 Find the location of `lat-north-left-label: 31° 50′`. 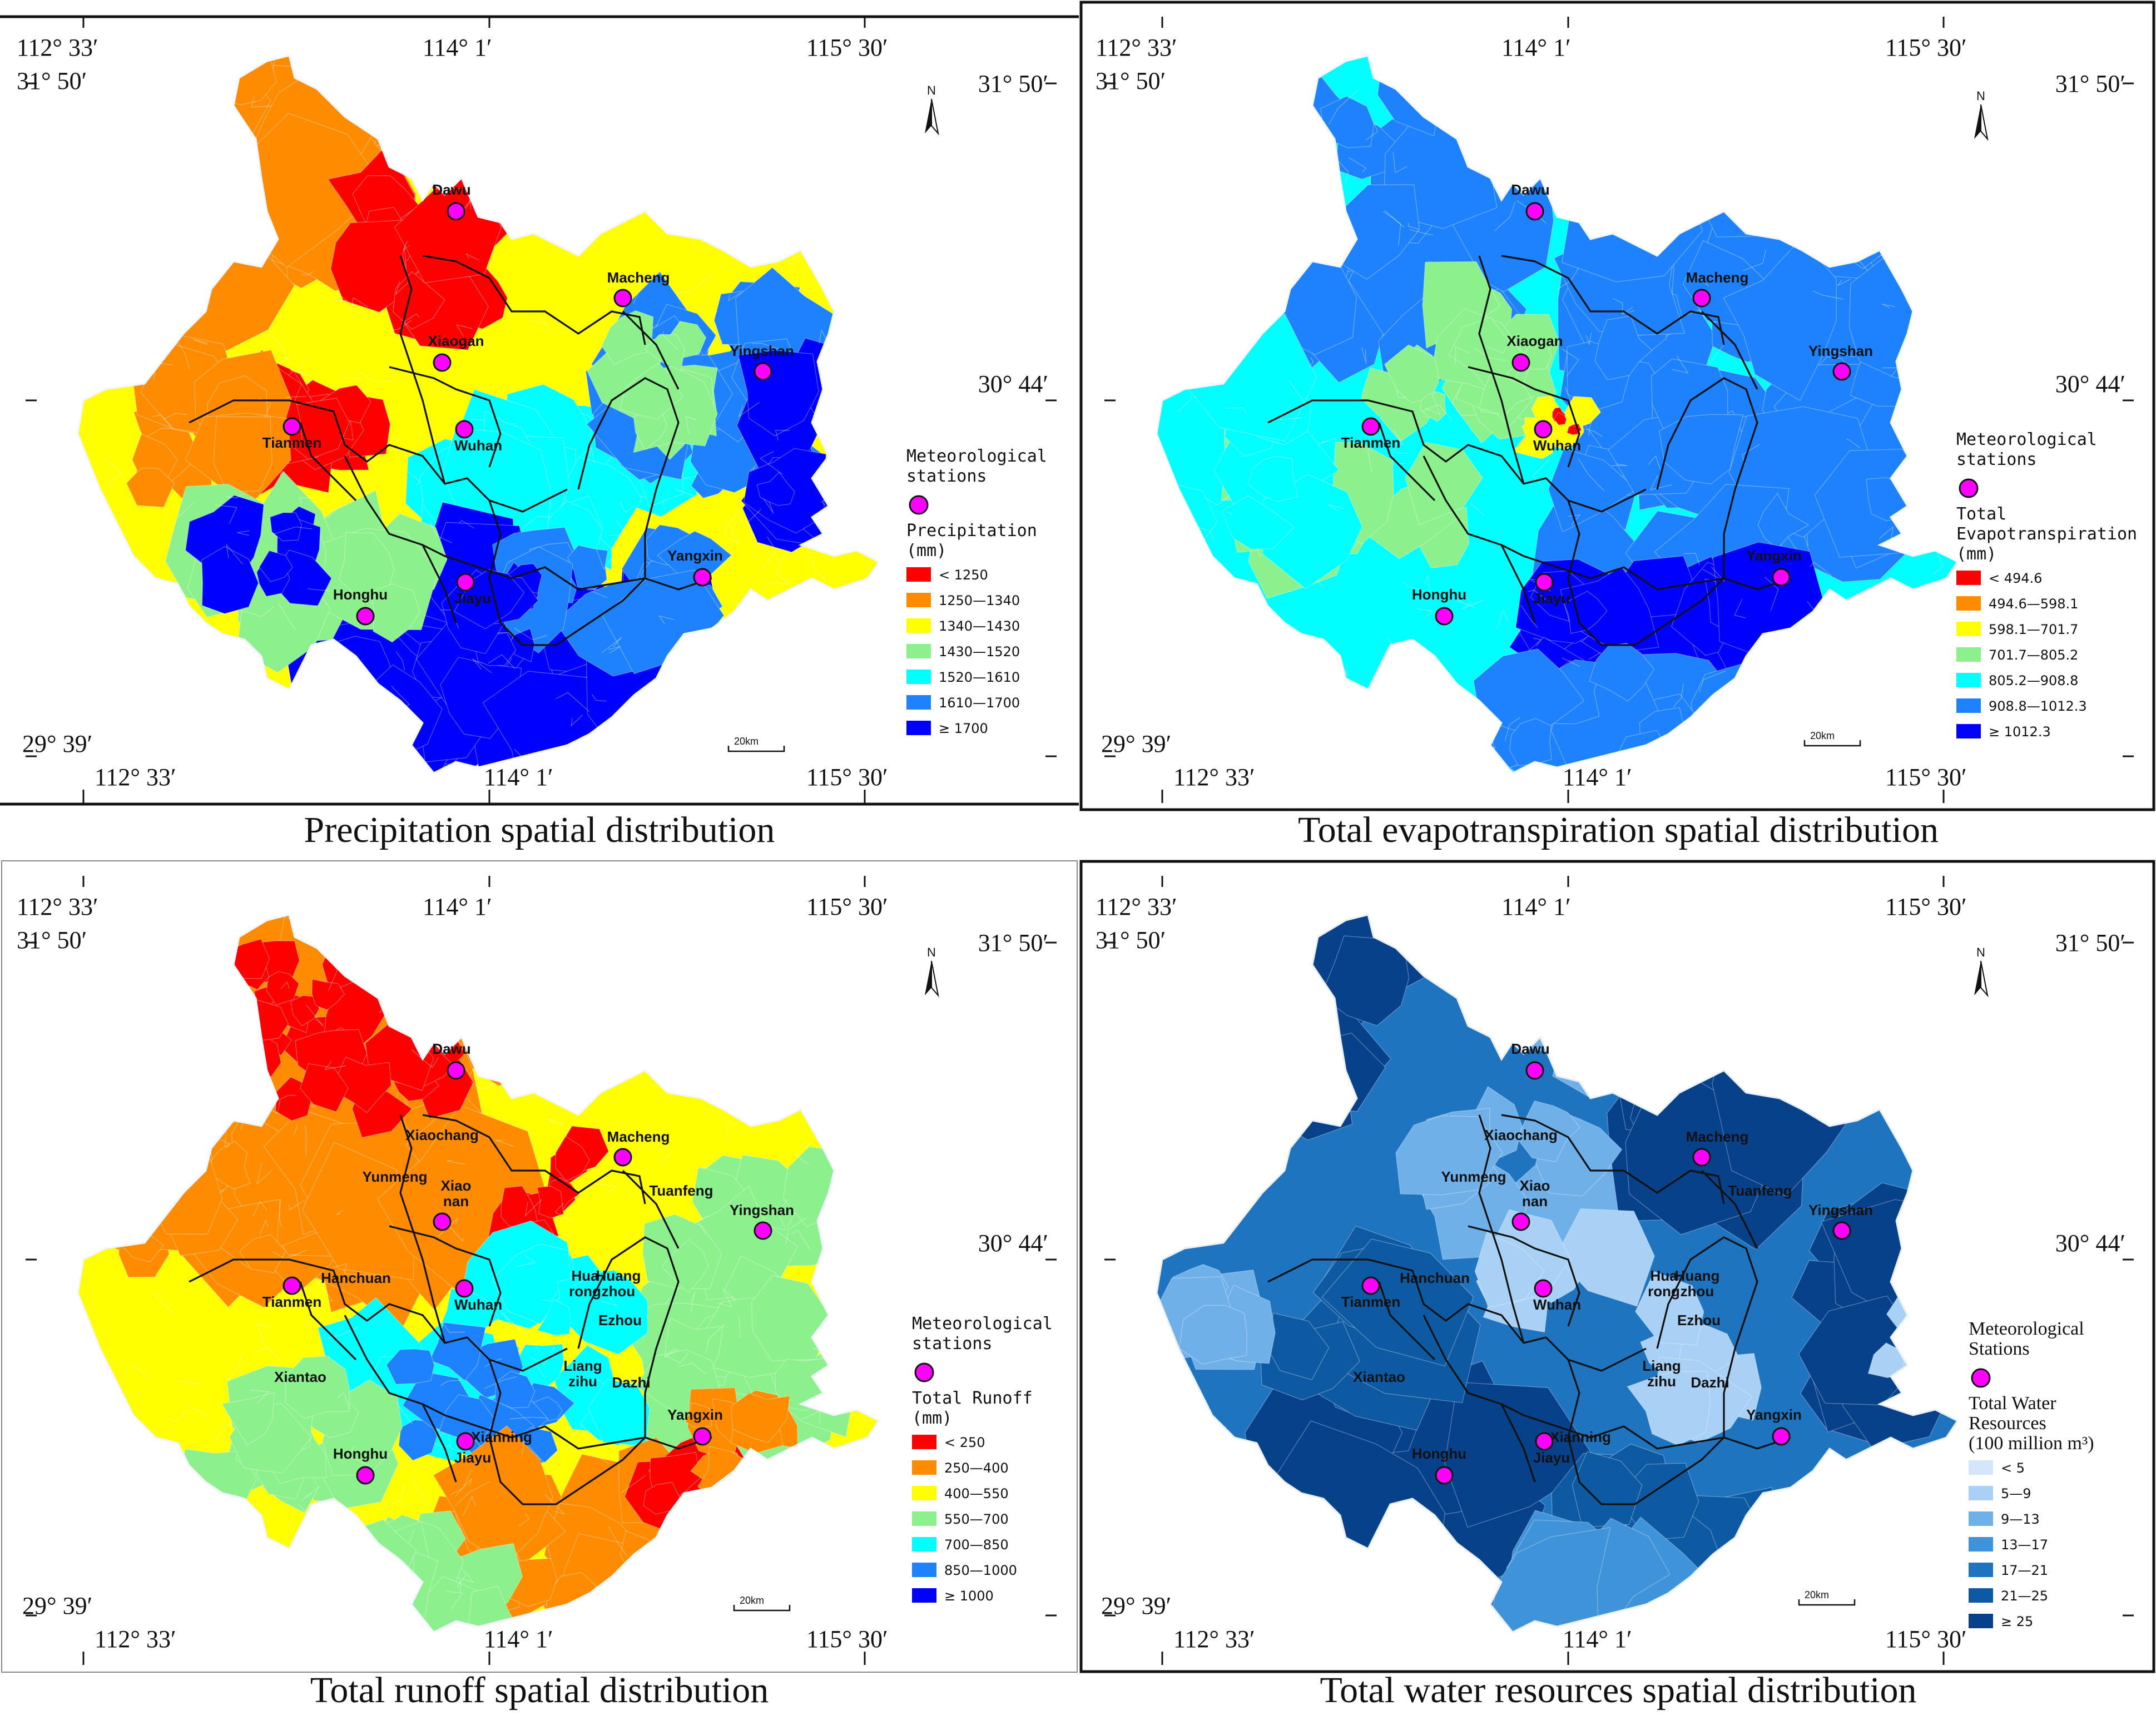

lat-north-left-label: 31° 50′ is located at coordinates (52, 940).